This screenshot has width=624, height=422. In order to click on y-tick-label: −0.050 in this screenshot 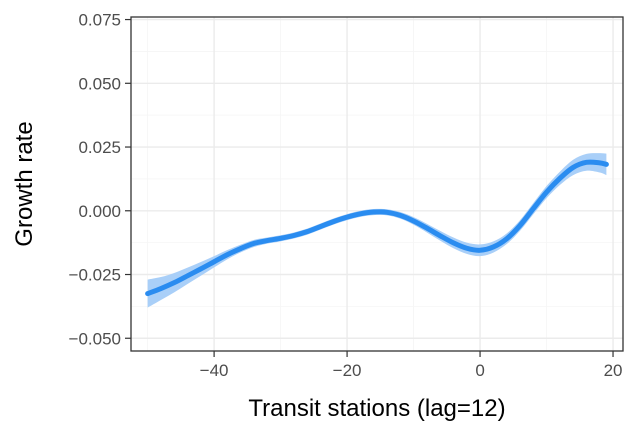, I will do `click(95, 338)`.